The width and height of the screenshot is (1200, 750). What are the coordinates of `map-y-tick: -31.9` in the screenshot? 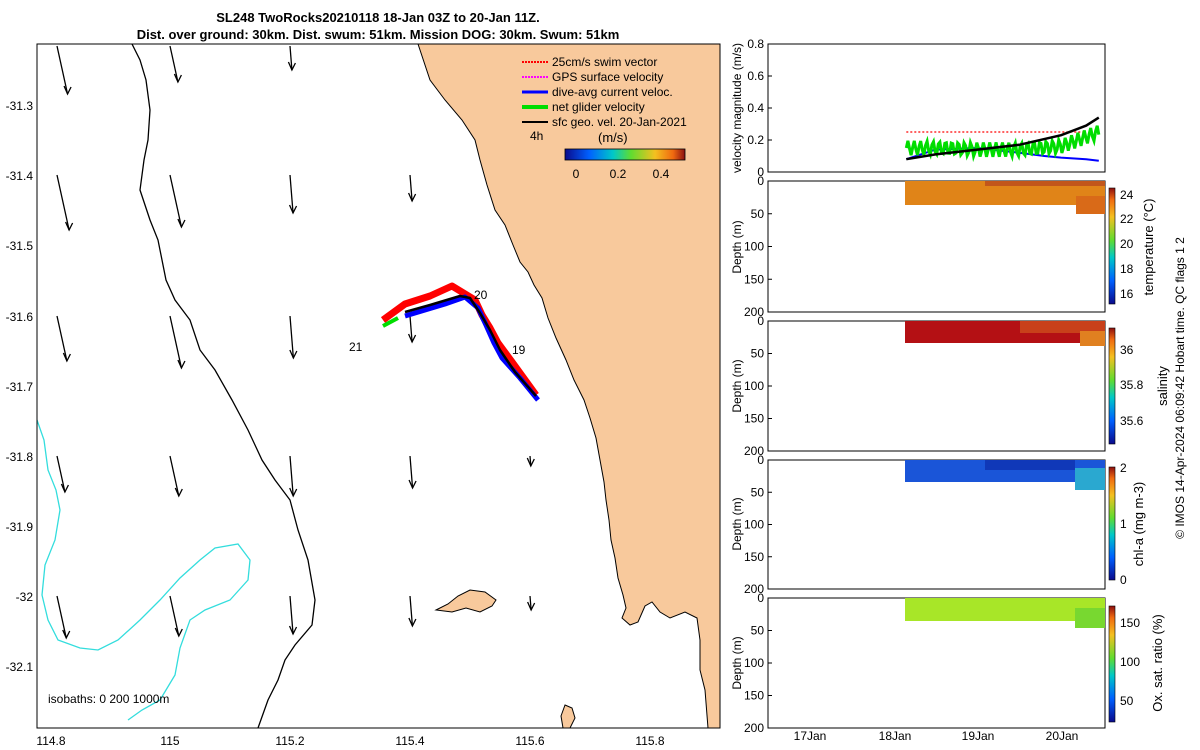 It's located at (20, 527).